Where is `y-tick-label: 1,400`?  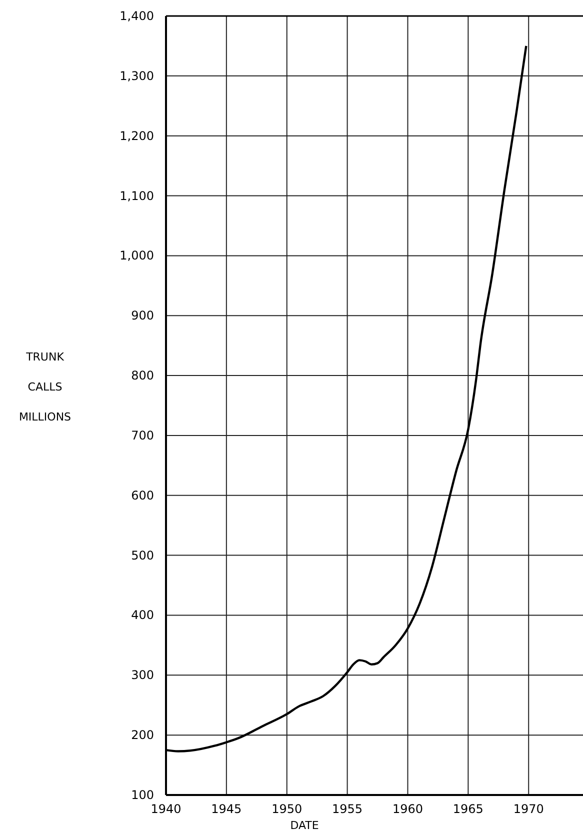
y-tick-label: 1,400 is located at coordinates (137, 16).